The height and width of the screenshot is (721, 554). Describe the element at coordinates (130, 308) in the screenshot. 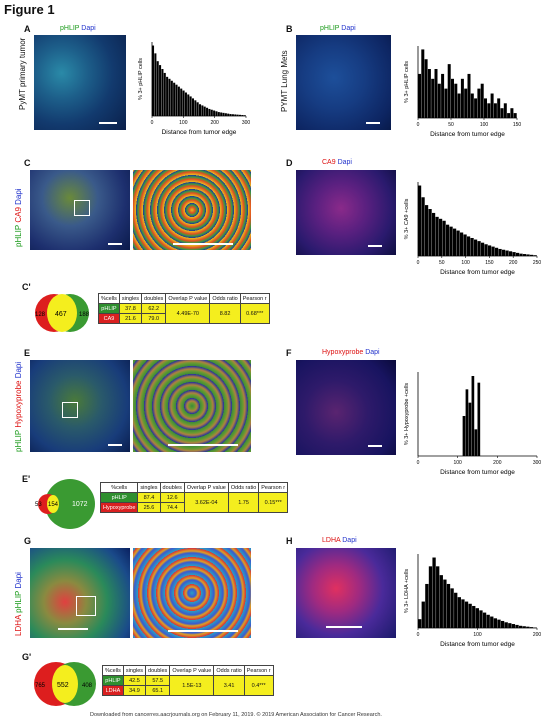

I see `singles-cell: 37.8` at that location.